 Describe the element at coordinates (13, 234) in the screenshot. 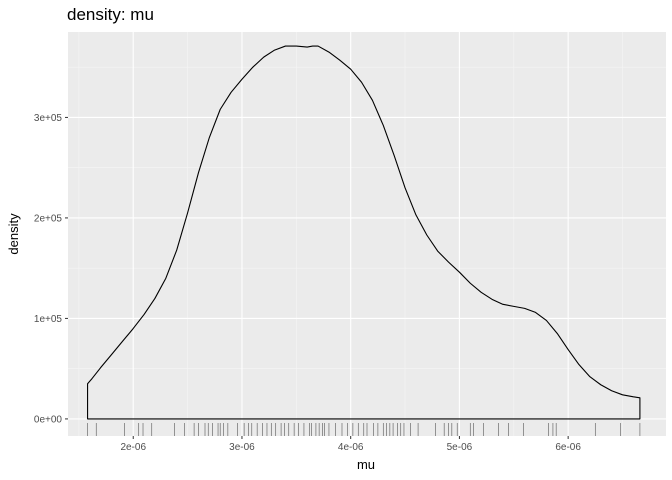

I see `y-axis-title: density` at that location.